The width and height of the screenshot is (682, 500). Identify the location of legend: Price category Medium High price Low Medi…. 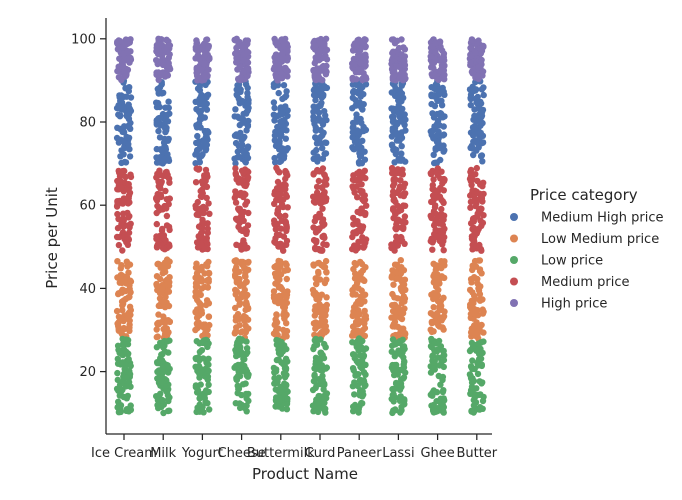
(586, 249).